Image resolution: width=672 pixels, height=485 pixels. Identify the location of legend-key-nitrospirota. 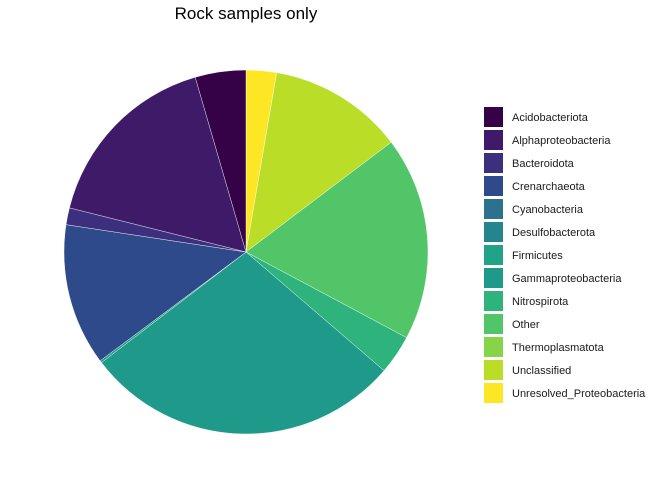
(493, 301).